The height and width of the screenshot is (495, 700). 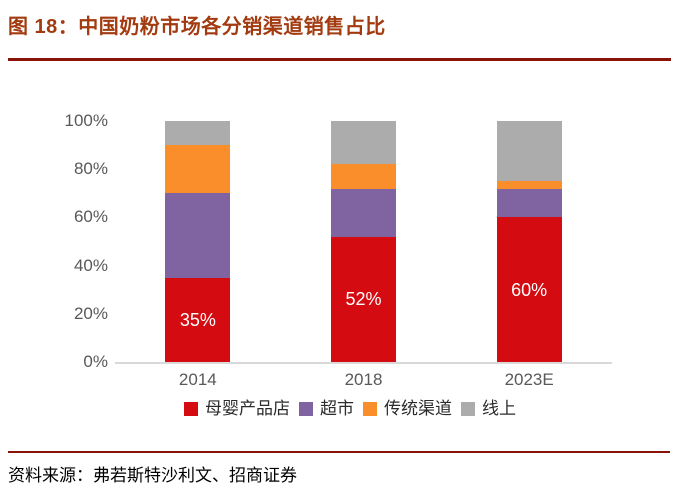 I want to click on legend-item-超市: 超市, so click(x=326, y=409).